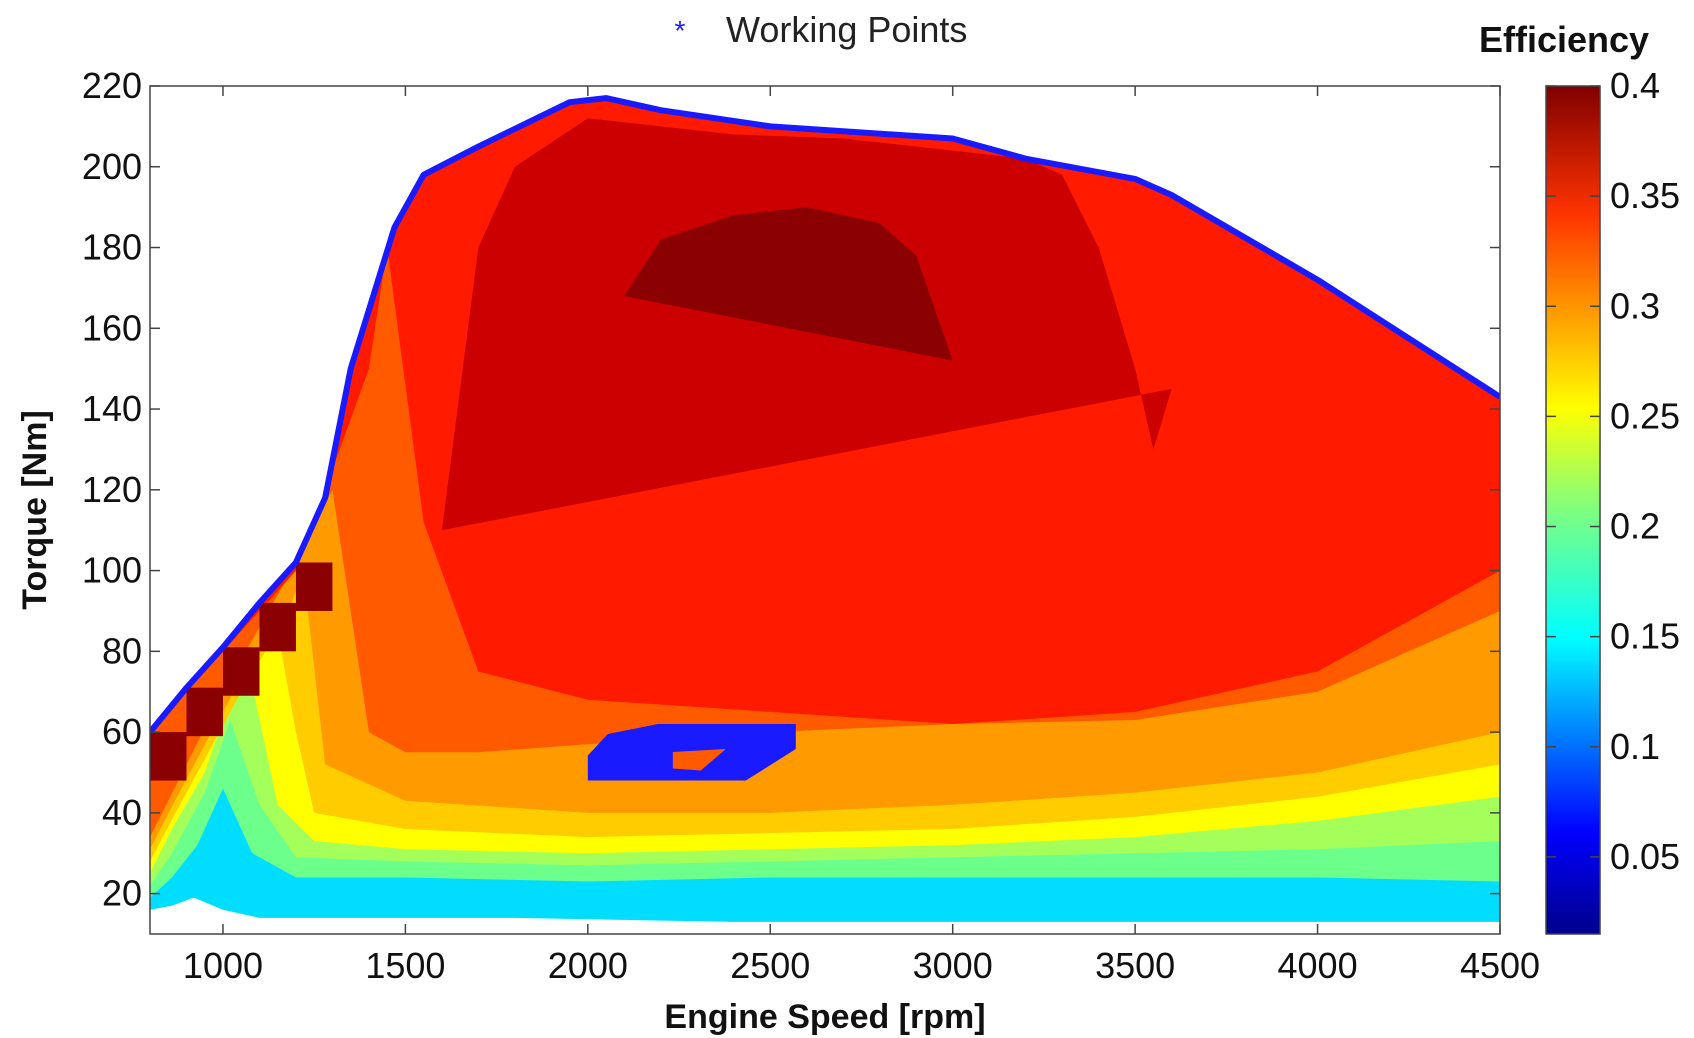 This screenshot has height=1038, width=1694. What do you see at coordinates (1500, 965) in the screenshot?
I see `x-tick-label: 4500` at bounding box center [1500, 965].